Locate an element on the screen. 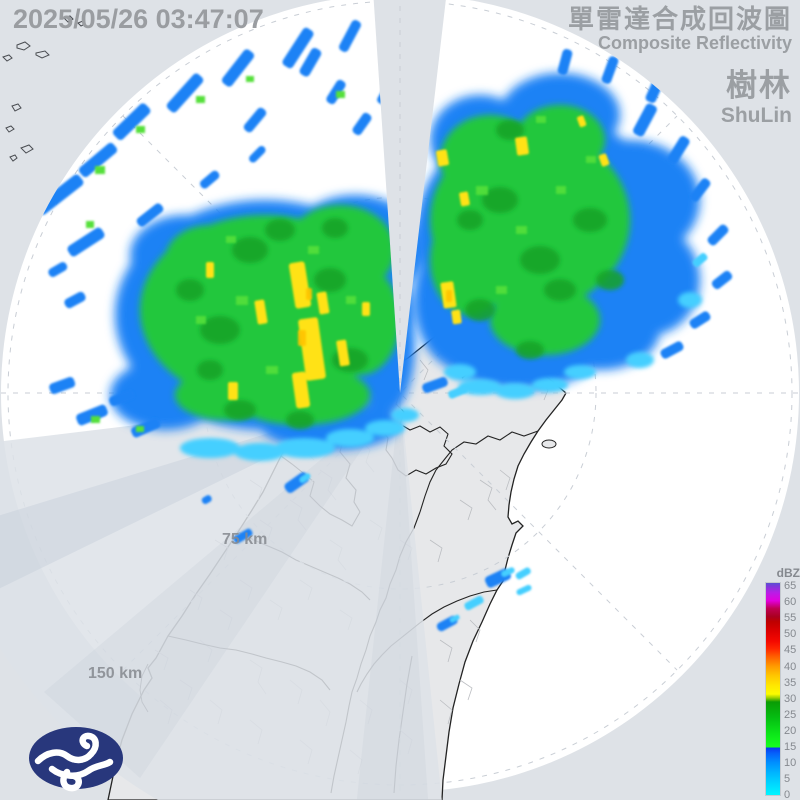 The width and height of the screenshot is (800, 800). cwa-logo-swirl-icon is located at coordinates (74, 762).